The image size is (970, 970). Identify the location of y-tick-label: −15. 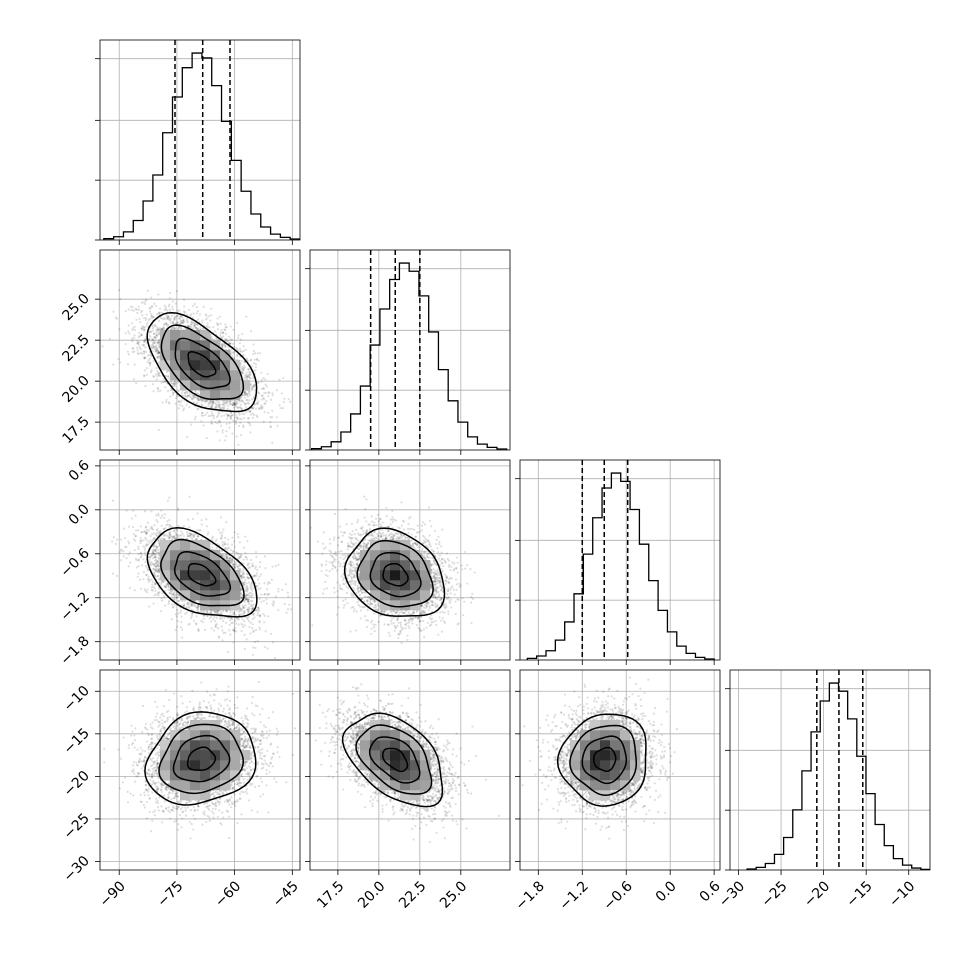
(77, 741).